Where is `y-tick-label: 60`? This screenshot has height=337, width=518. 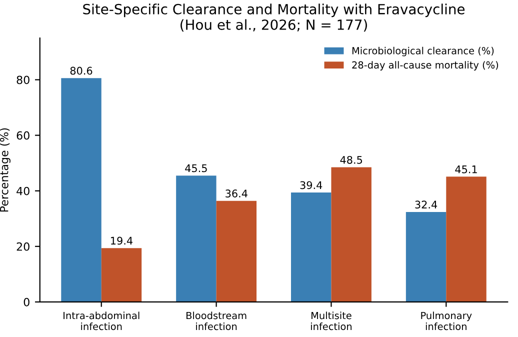 y-tick-label: 60 is located at coordinates (23, 135).